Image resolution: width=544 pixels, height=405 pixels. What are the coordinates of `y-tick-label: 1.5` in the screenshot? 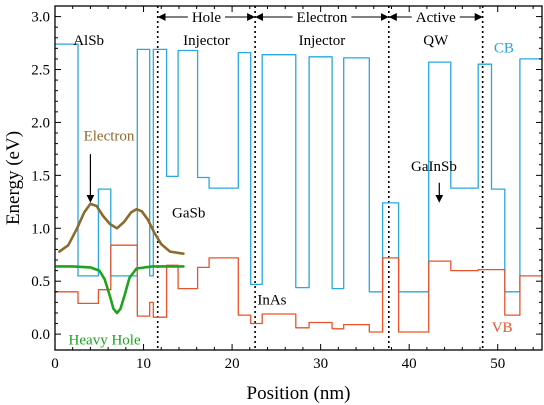 It's located at (40, 176).